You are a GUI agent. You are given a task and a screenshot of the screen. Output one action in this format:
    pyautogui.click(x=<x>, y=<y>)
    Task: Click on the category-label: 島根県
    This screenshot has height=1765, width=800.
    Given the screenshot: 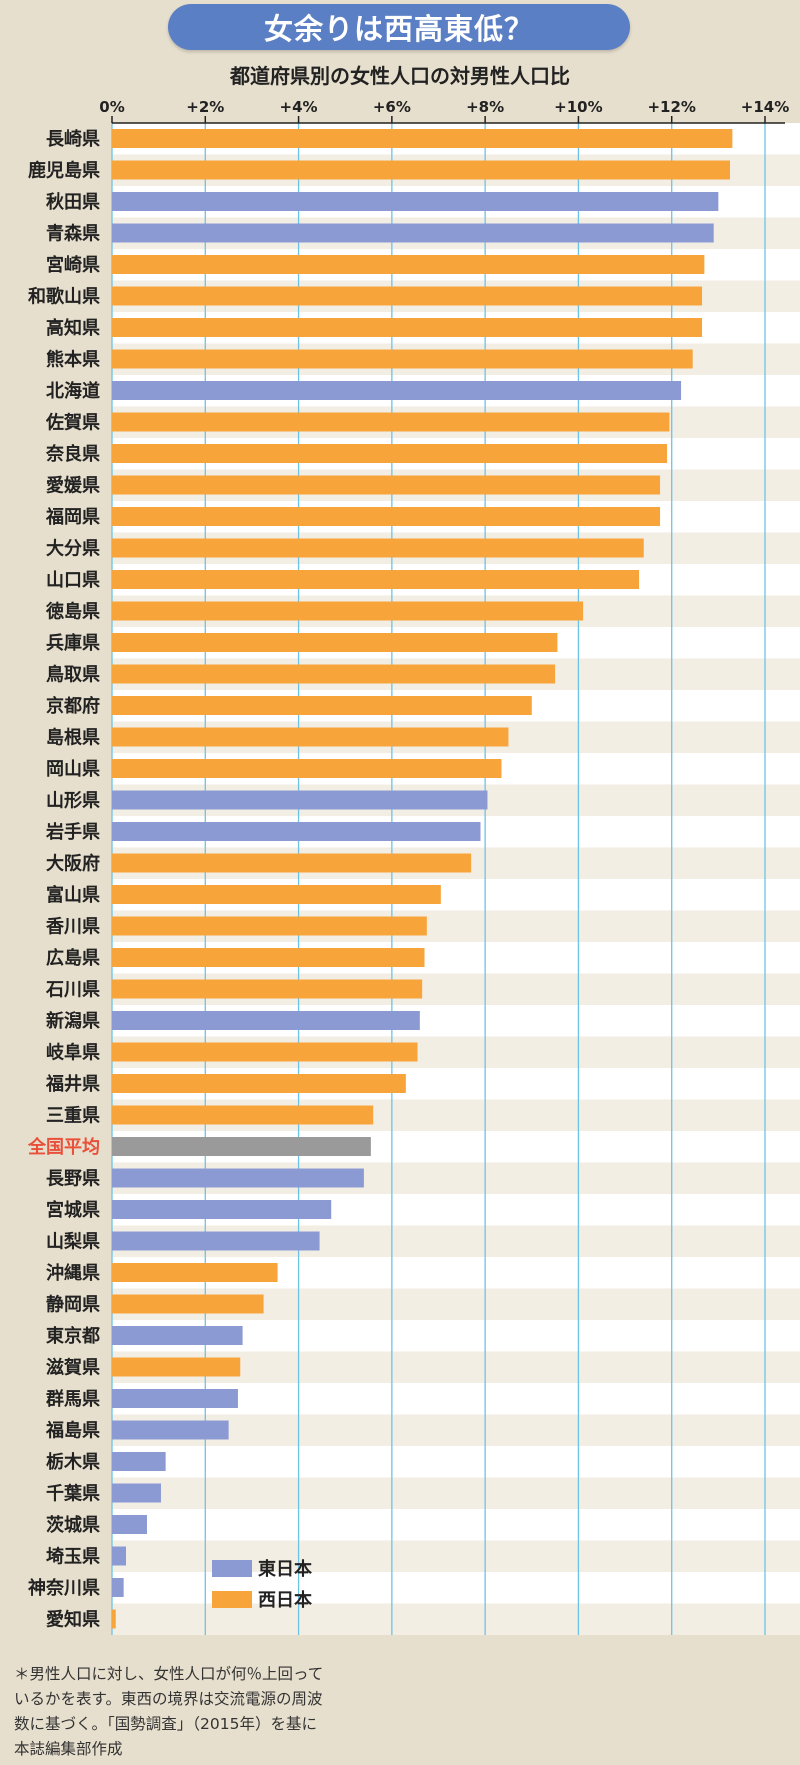 What is the action you would take?
    pyautogui.click(x=73, y=738)
    